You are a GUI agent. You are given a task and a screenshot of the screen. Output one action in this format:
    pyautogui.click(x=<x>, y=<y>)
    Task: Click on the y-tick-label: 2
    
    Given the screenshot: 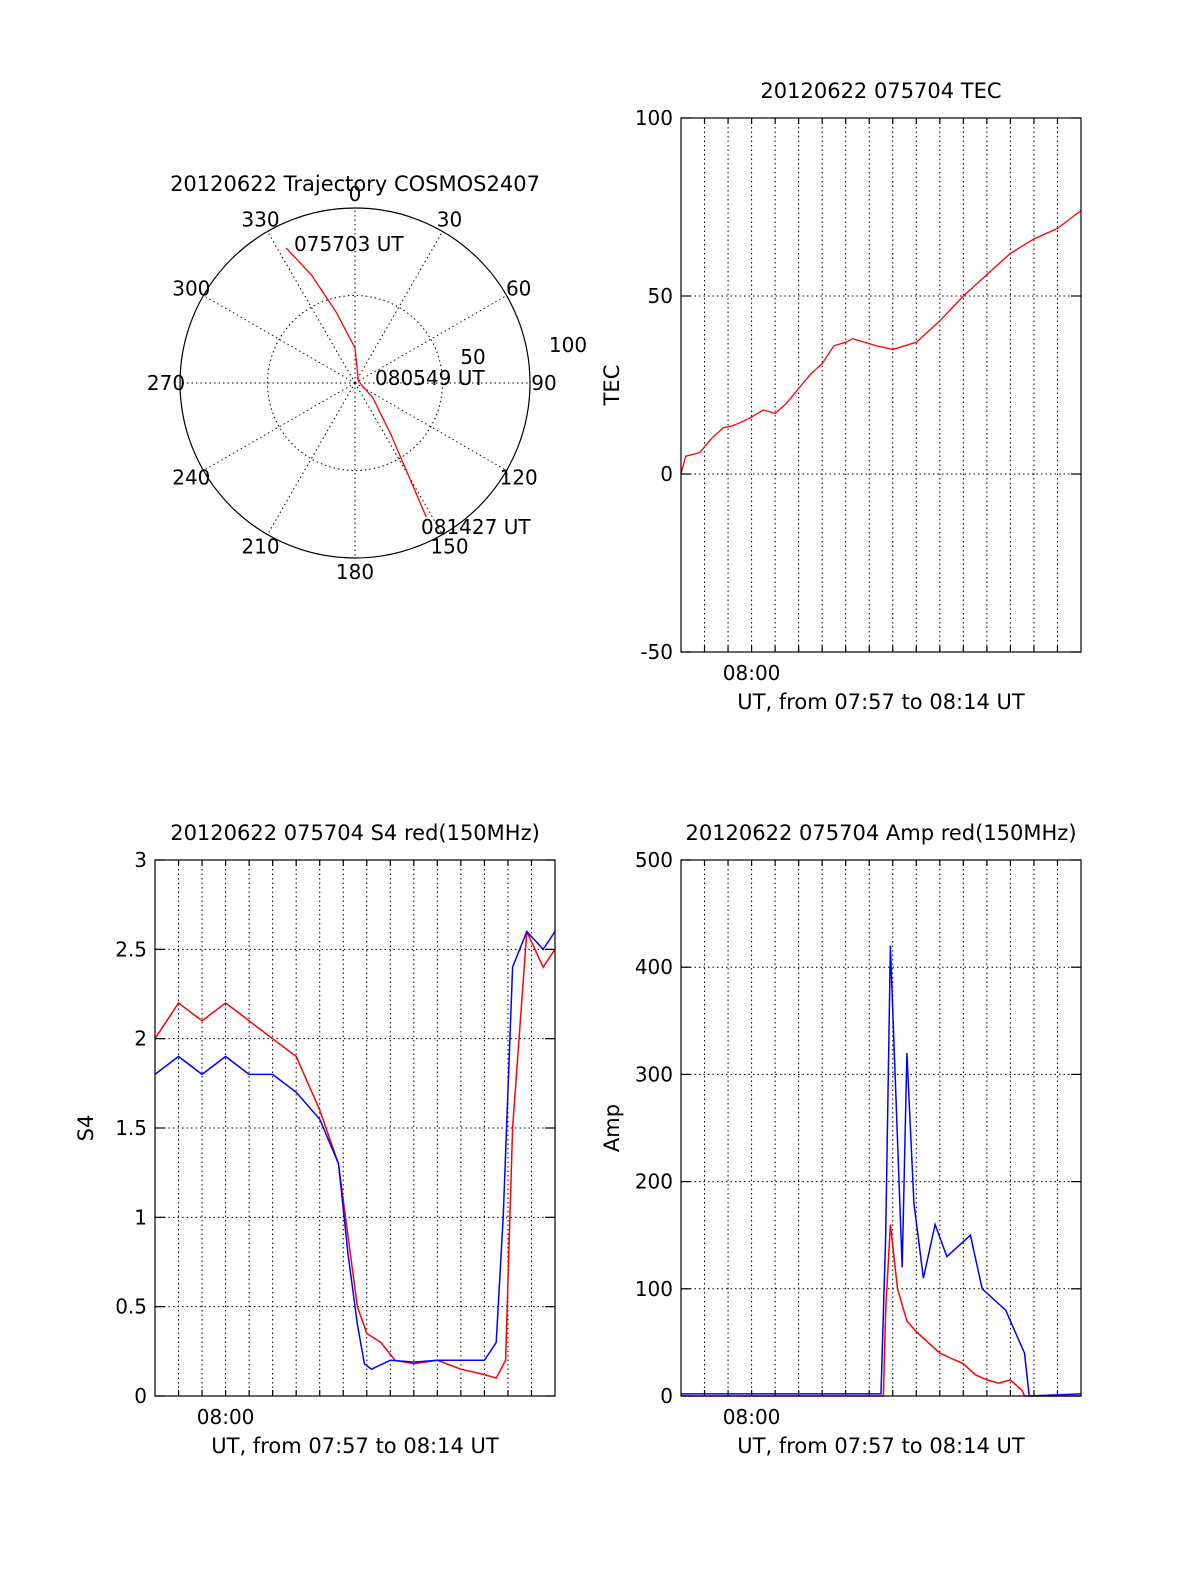 What is the action you would take?
    pyautogui.click(x=140, y=1039)
    